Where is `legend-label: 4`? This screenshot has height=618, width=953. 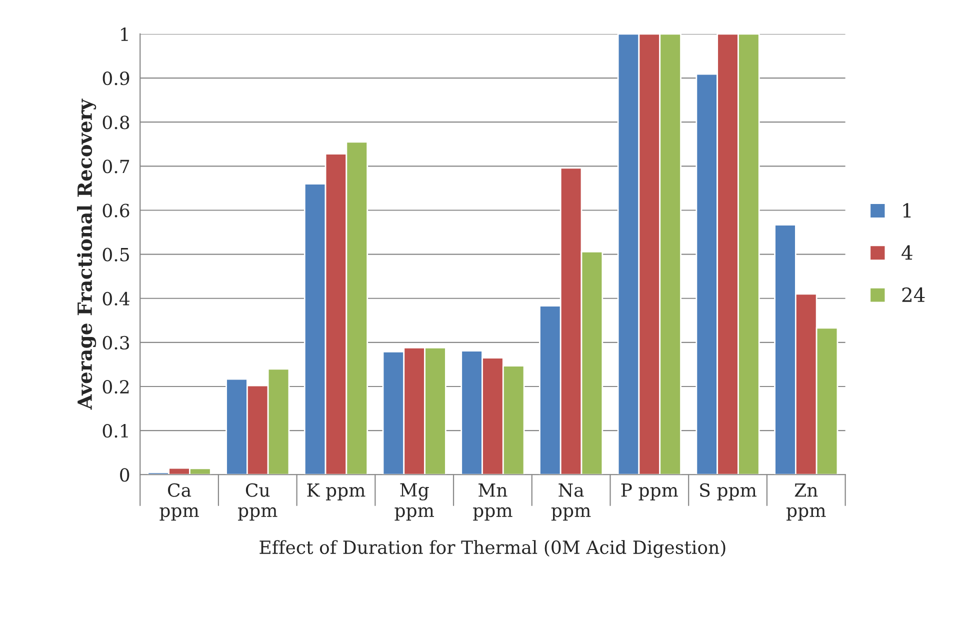
legend-label: 4 is located at coordinates (907, 252).